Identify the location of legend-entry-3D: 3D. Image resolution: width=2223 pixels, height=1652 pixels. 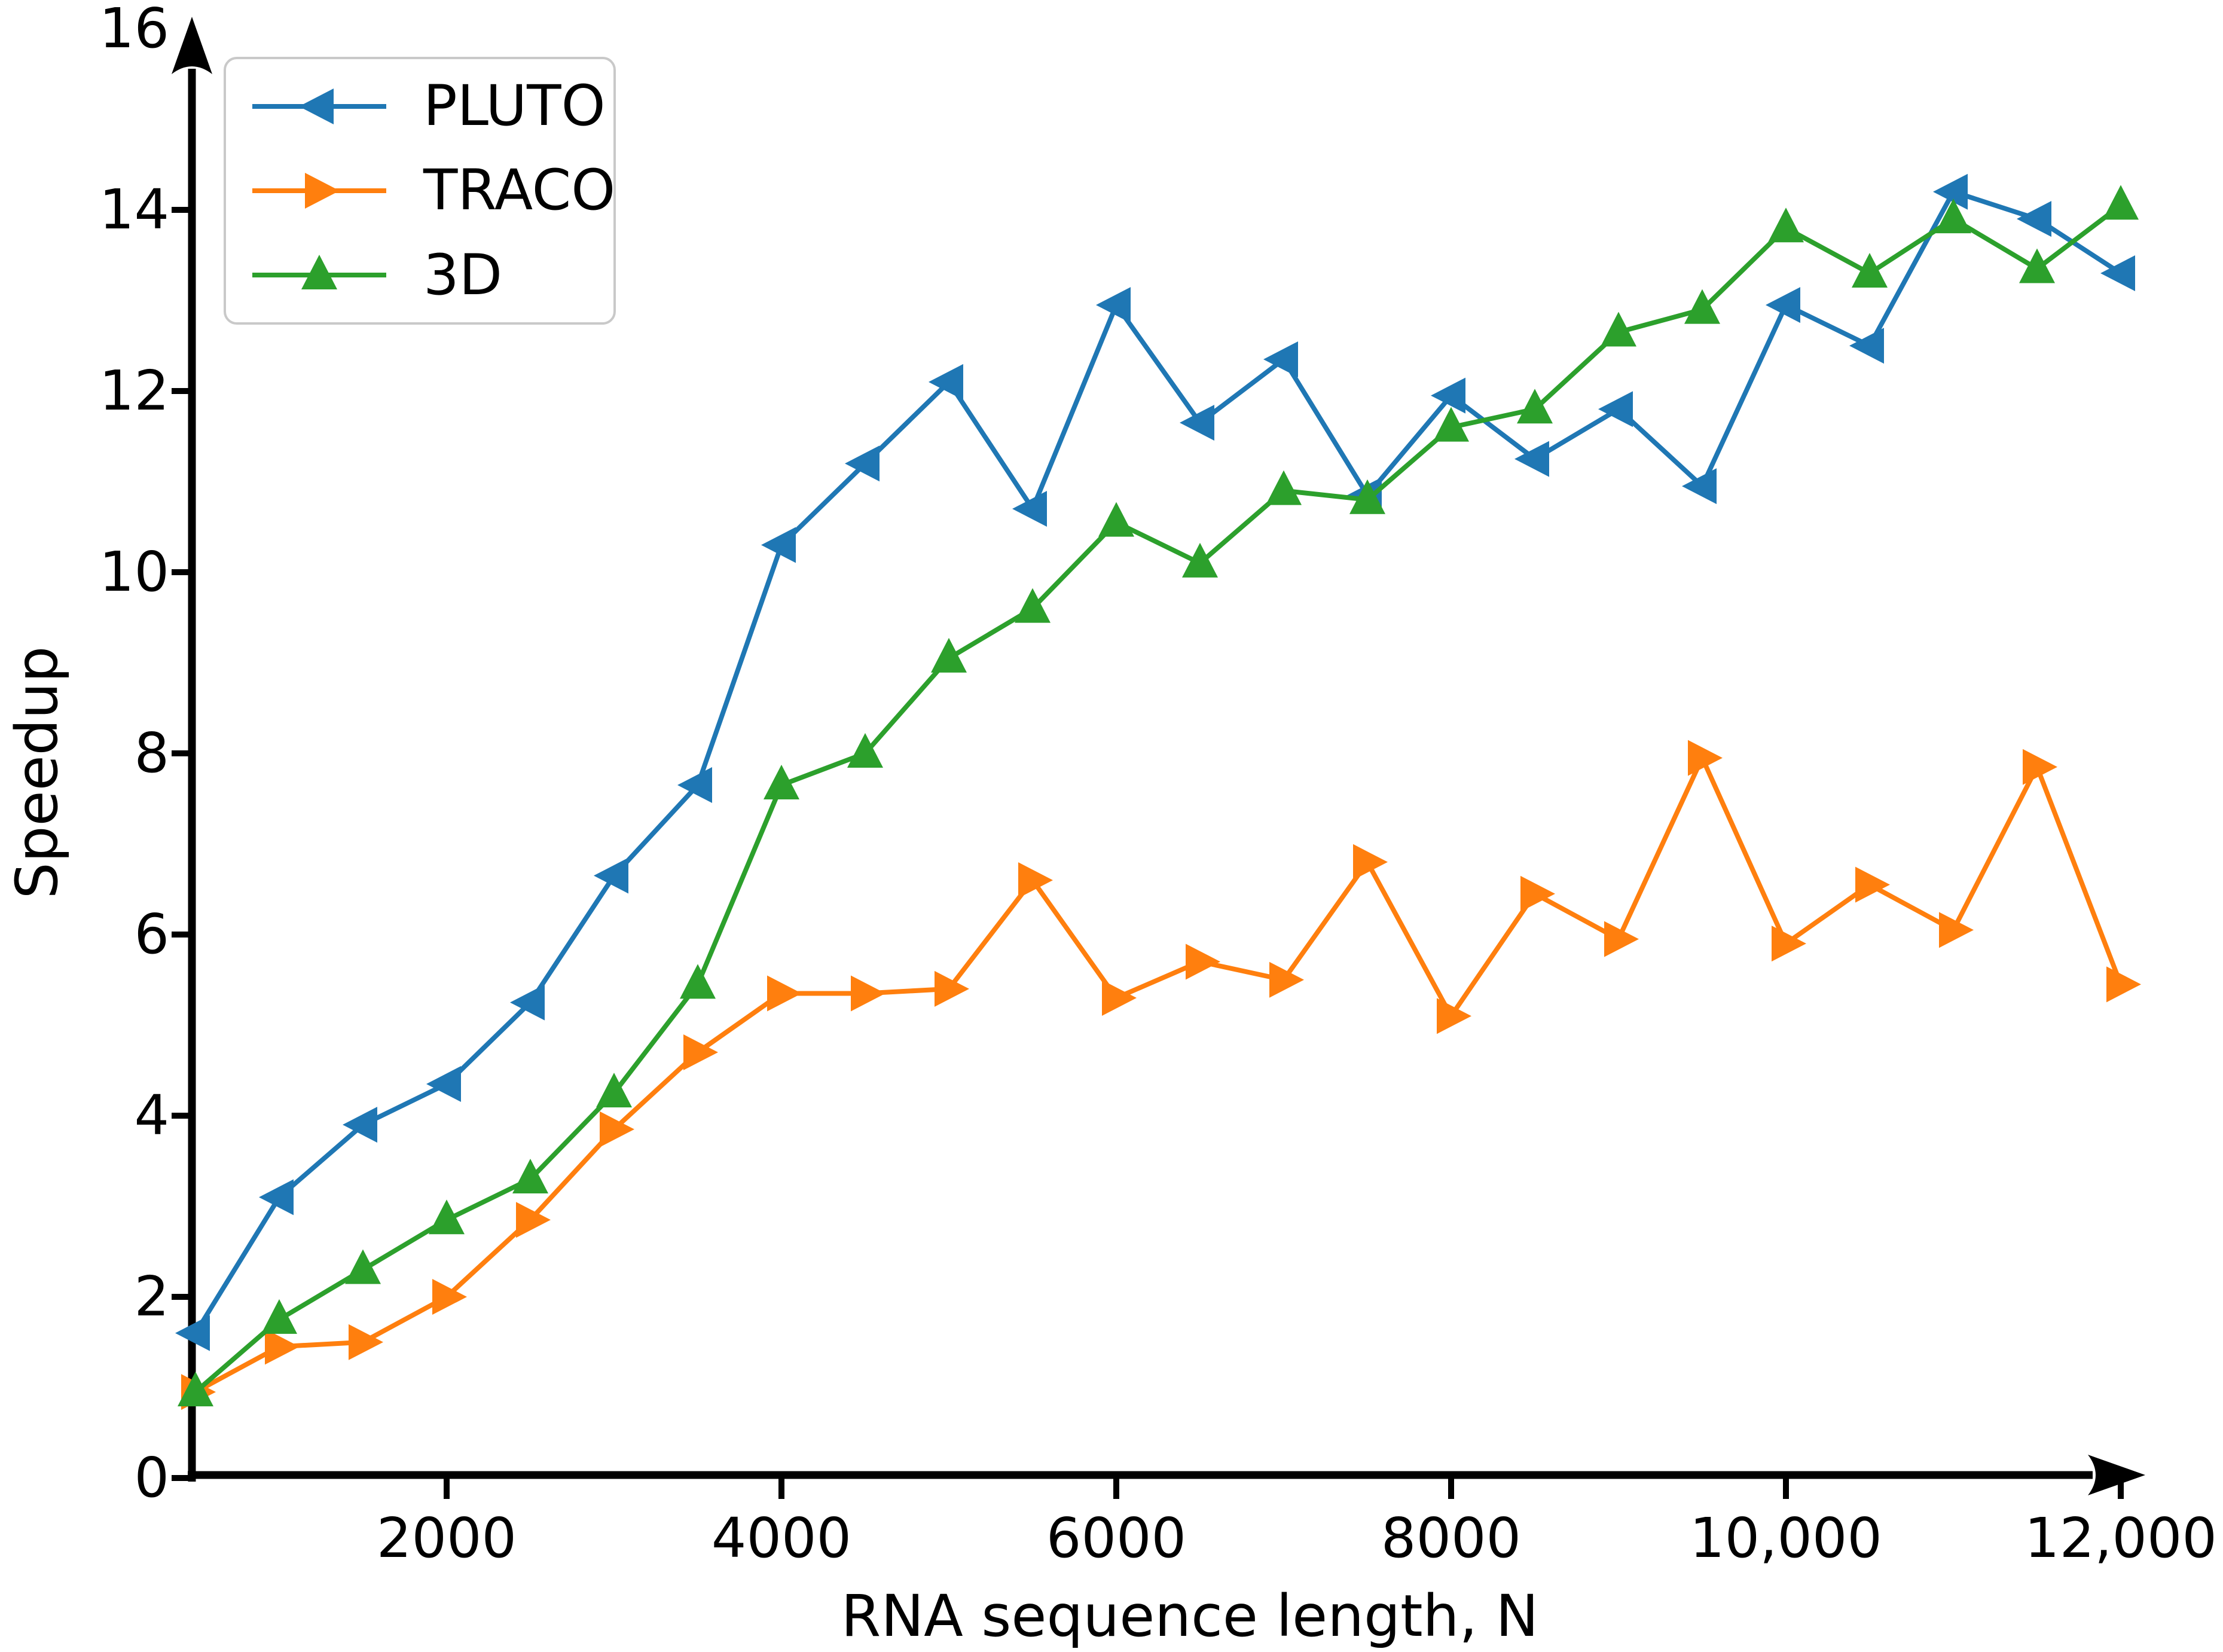
(427, 275).